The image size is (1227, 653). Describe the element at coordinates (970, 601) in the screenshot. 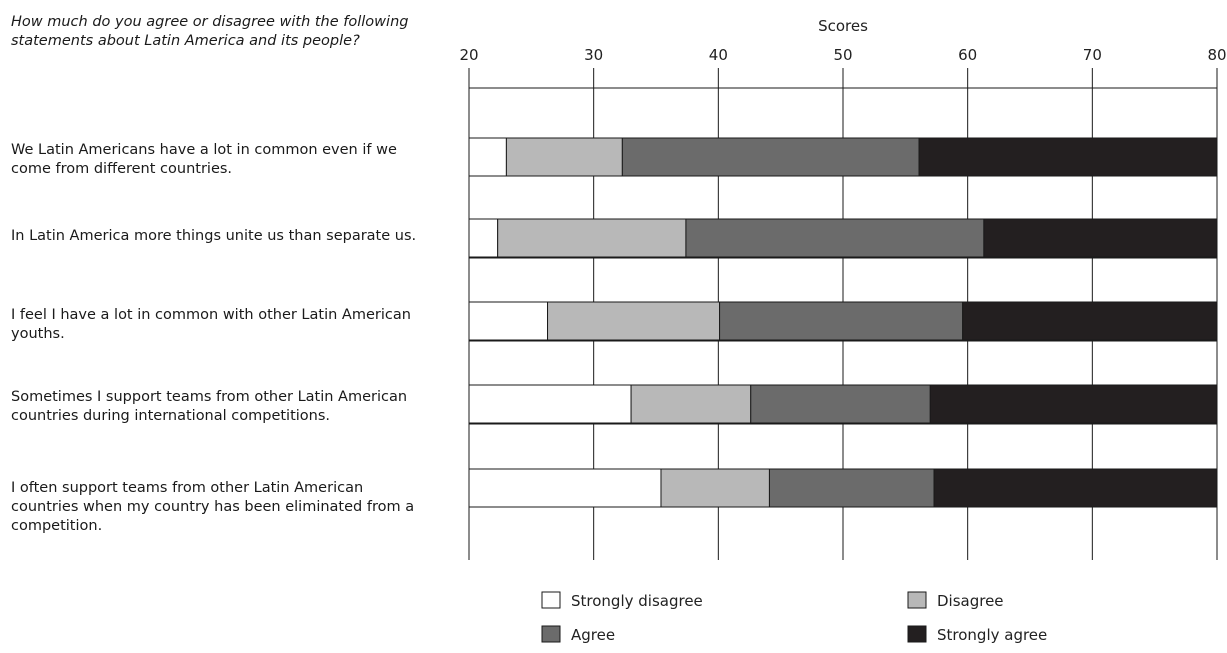

I see `legend-label-disagree: Disagree` at that location.